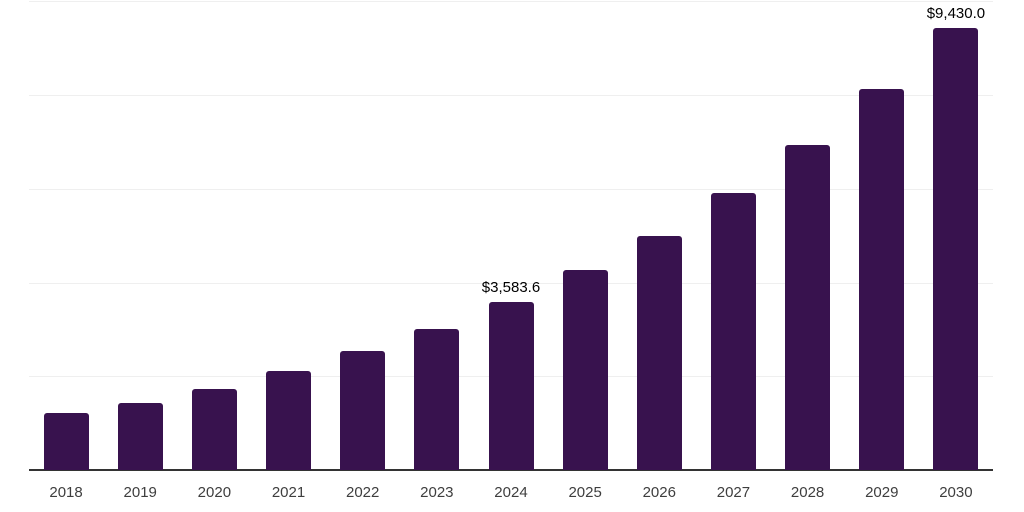  I want to click on x-tick-label-2029: 2029, so click(882, 492).